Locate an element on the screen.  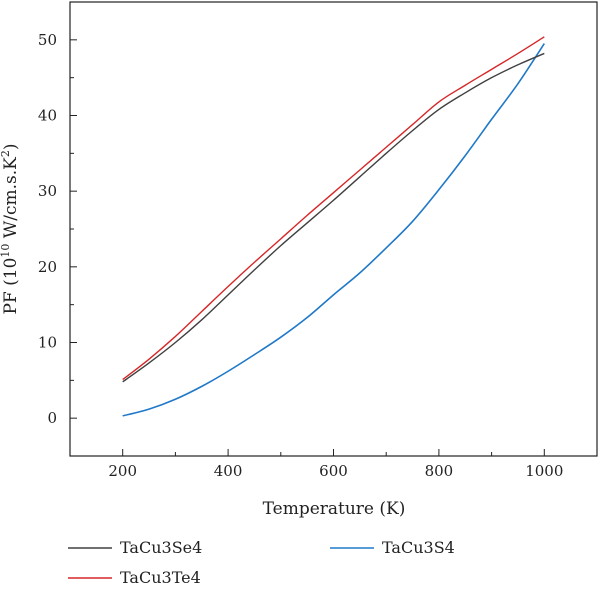
y-axis-title-suffix: ) is located at coordinates (11, 146).